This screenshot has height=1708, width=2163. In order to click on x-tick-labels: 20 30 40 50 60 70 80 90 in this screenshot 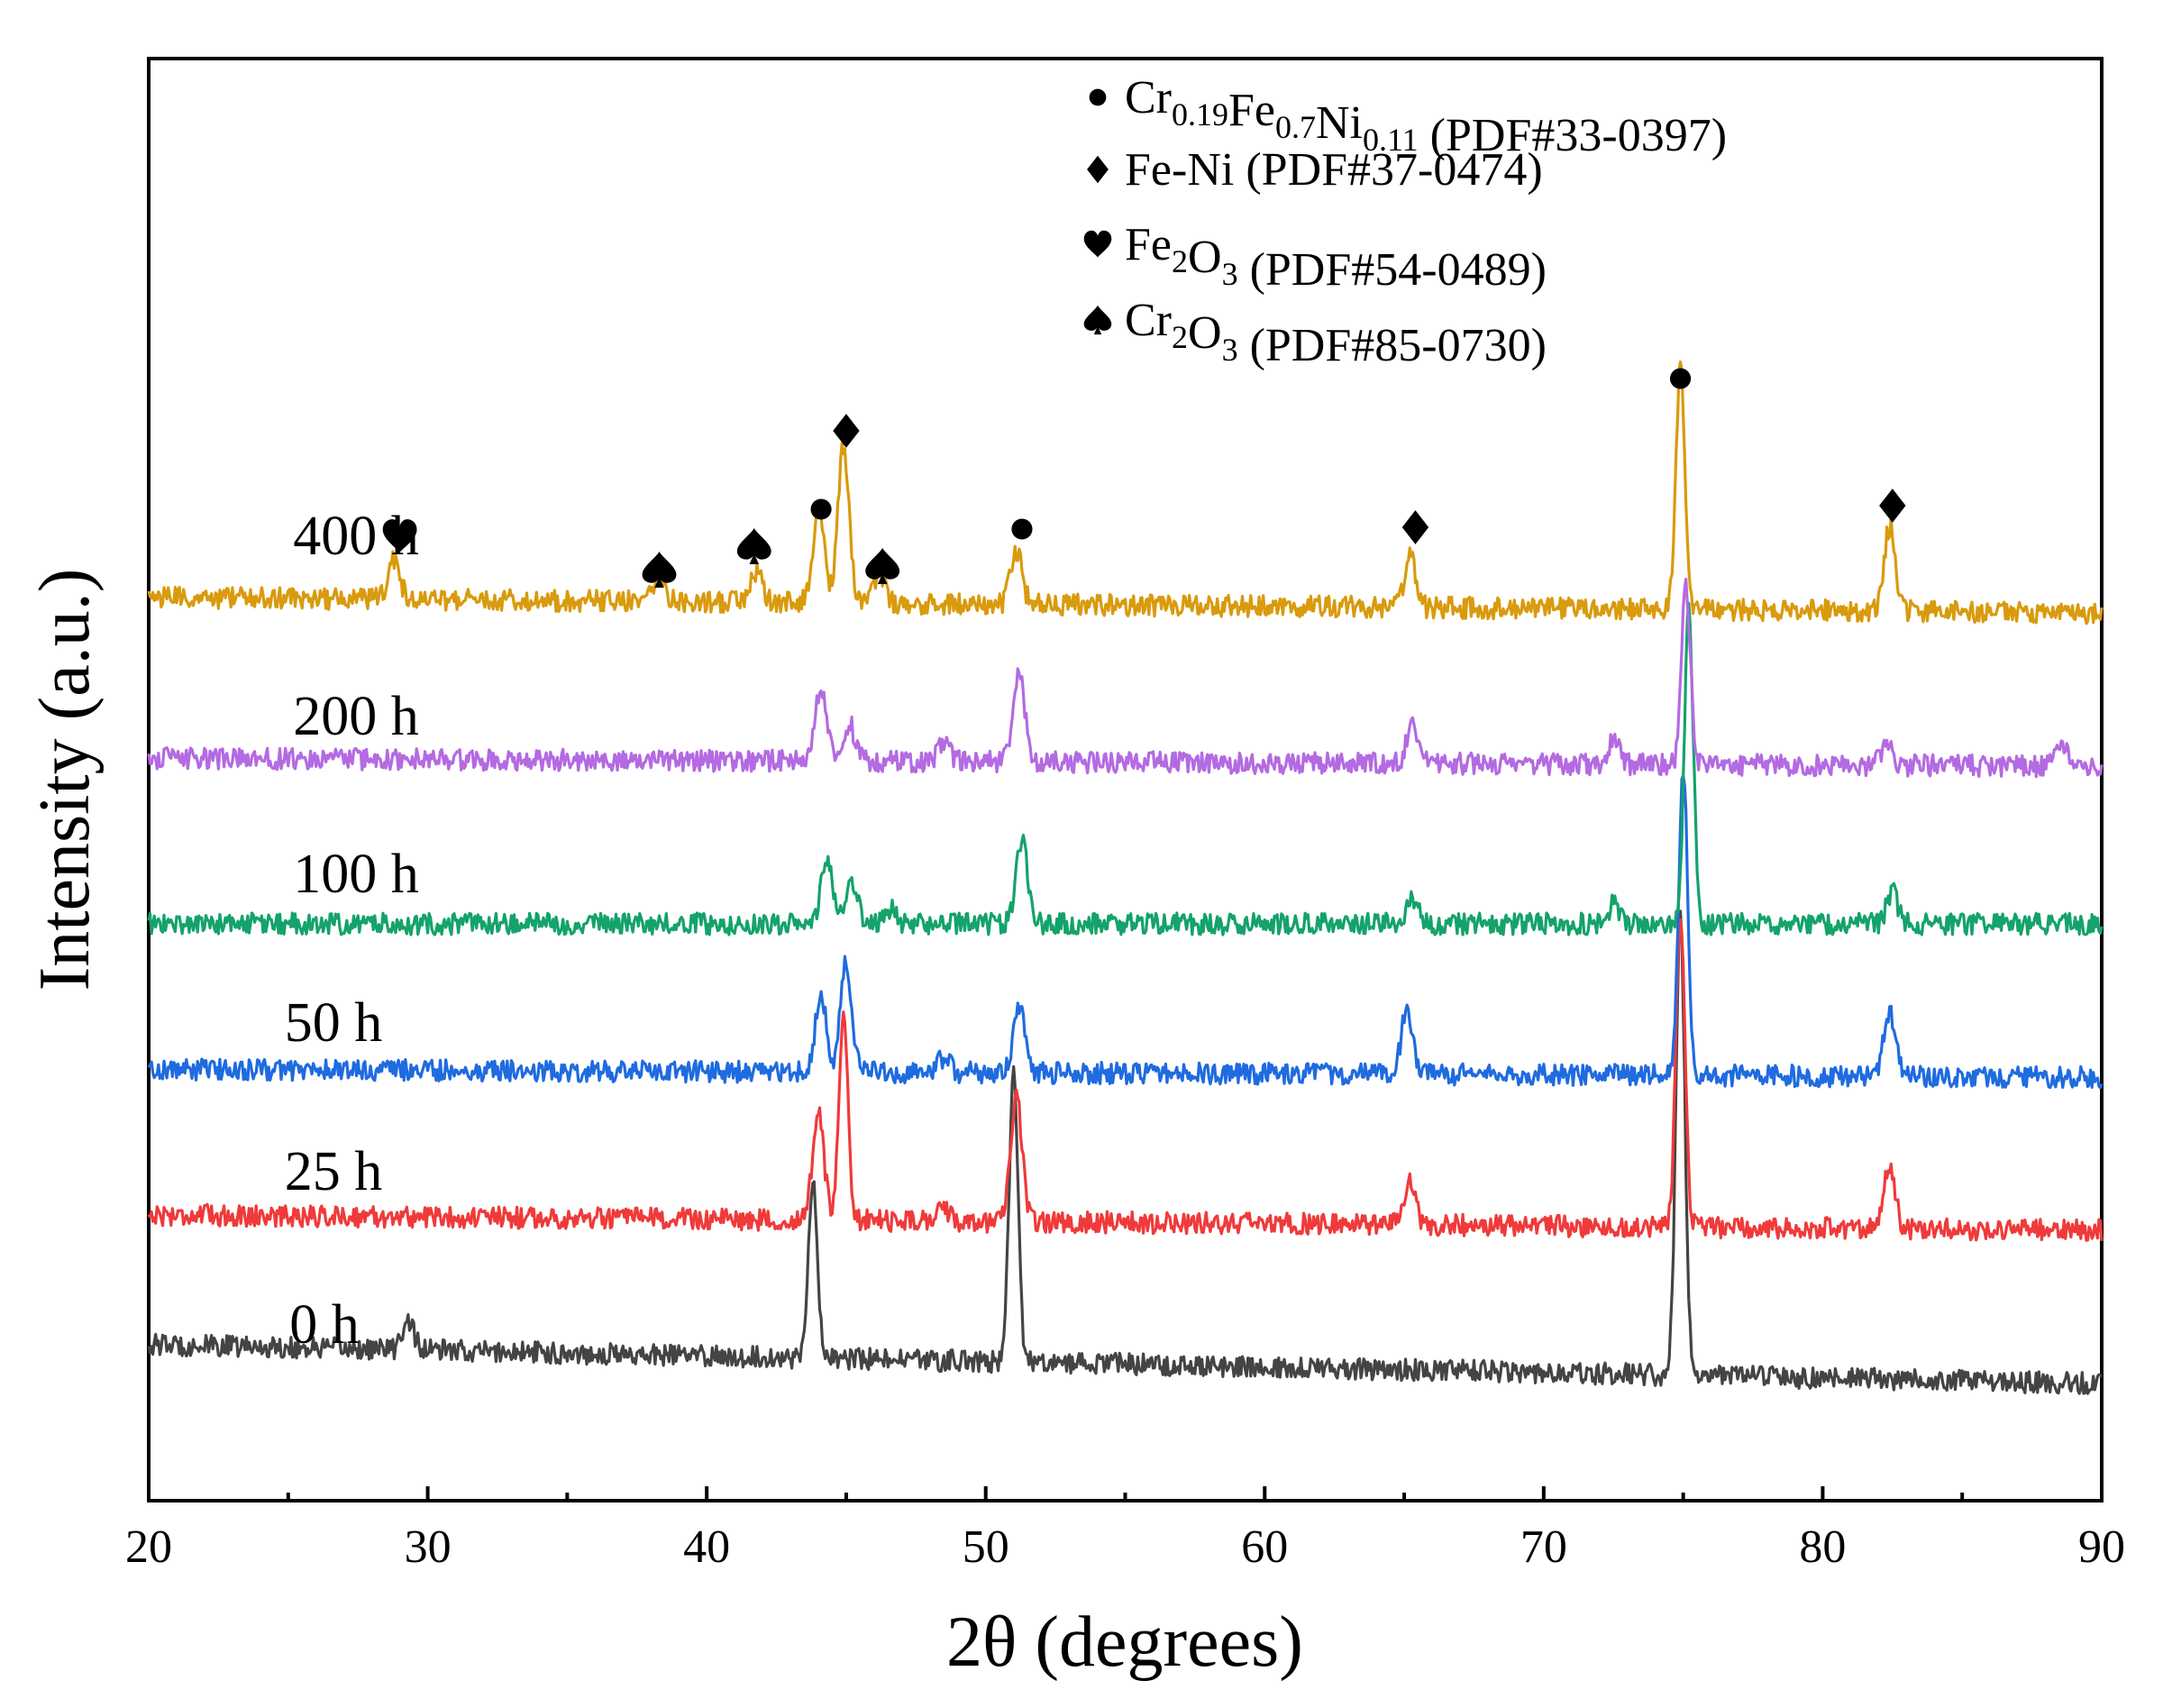, I will do `click(1125, 1547)`.